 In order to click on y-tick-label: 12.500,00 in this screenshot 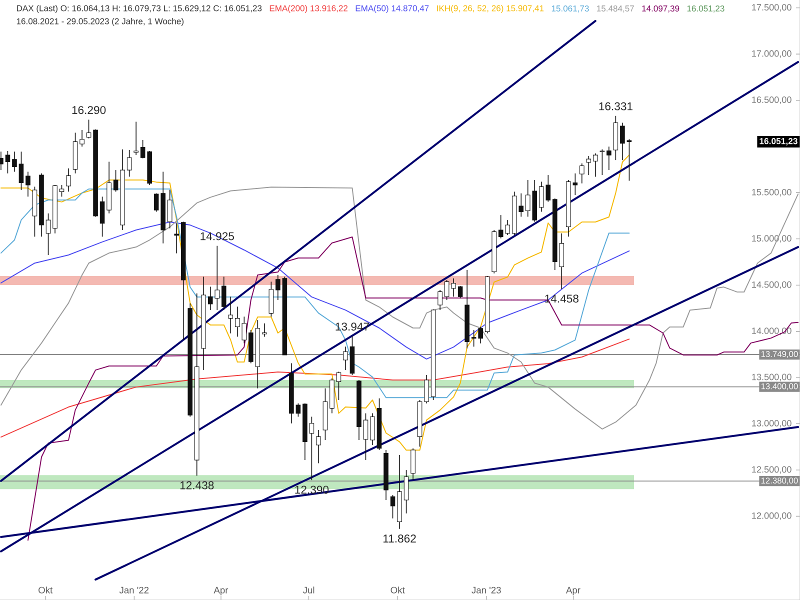, I will do `click(772, 470)`.